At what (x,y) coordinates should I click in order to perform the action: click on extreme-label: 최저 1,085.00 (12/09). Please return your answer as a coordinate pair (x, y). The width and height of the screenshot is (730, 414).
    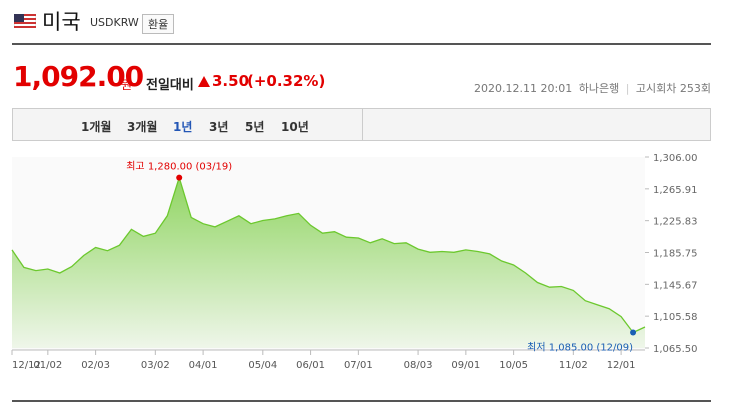
    Looking at the image, I should click on (580, 348).